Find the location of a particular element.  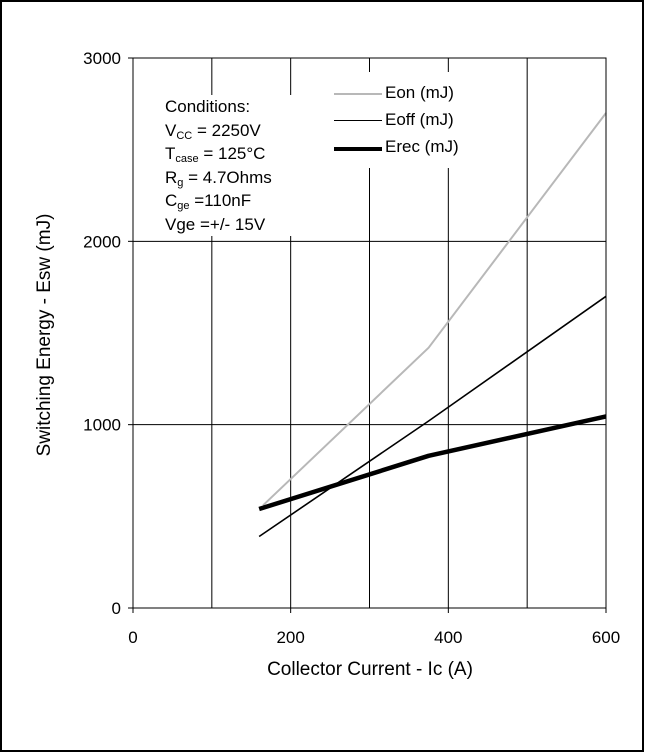

x-tick-label: 0 is located at coordinates (132, 637).